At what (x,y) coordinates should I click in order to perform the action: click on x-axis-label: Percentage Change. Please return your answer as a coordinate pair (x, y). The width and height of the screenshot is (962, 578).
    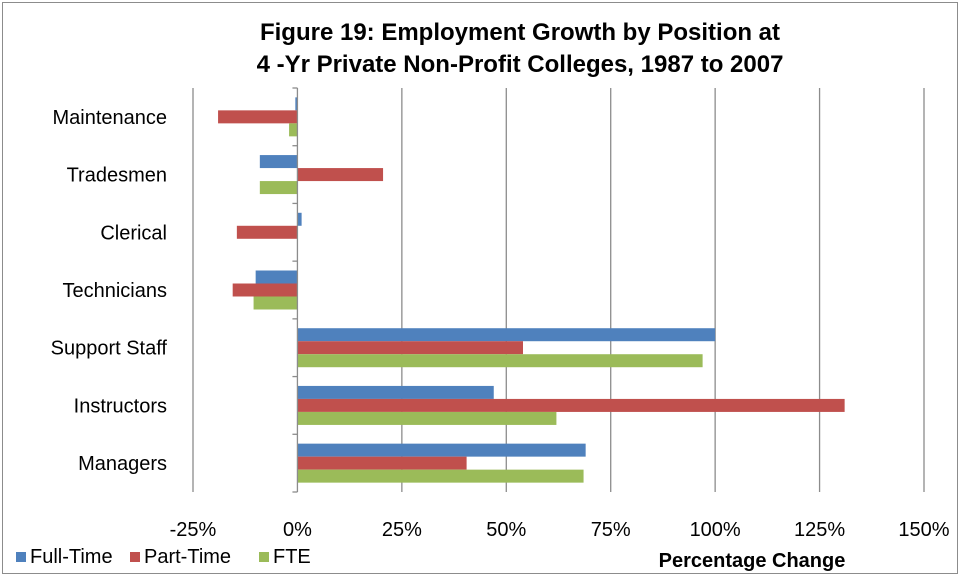
    Looking at the image, I should click on (752, 561).